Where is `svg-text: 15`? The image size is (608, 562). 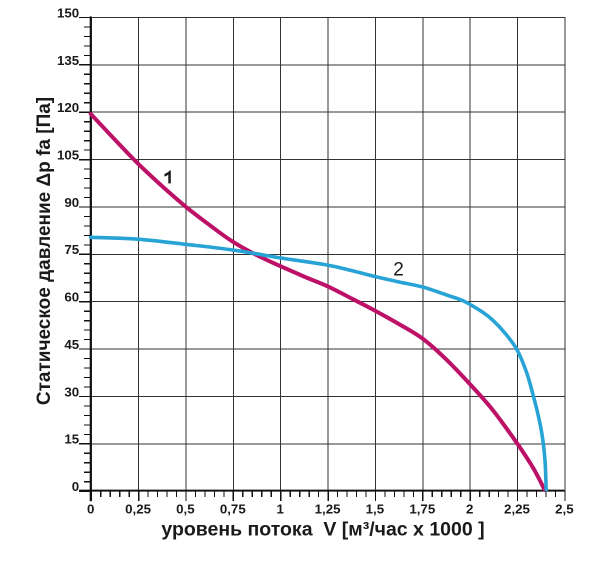
svg-text: 15 is located at coordinates (71, 439).